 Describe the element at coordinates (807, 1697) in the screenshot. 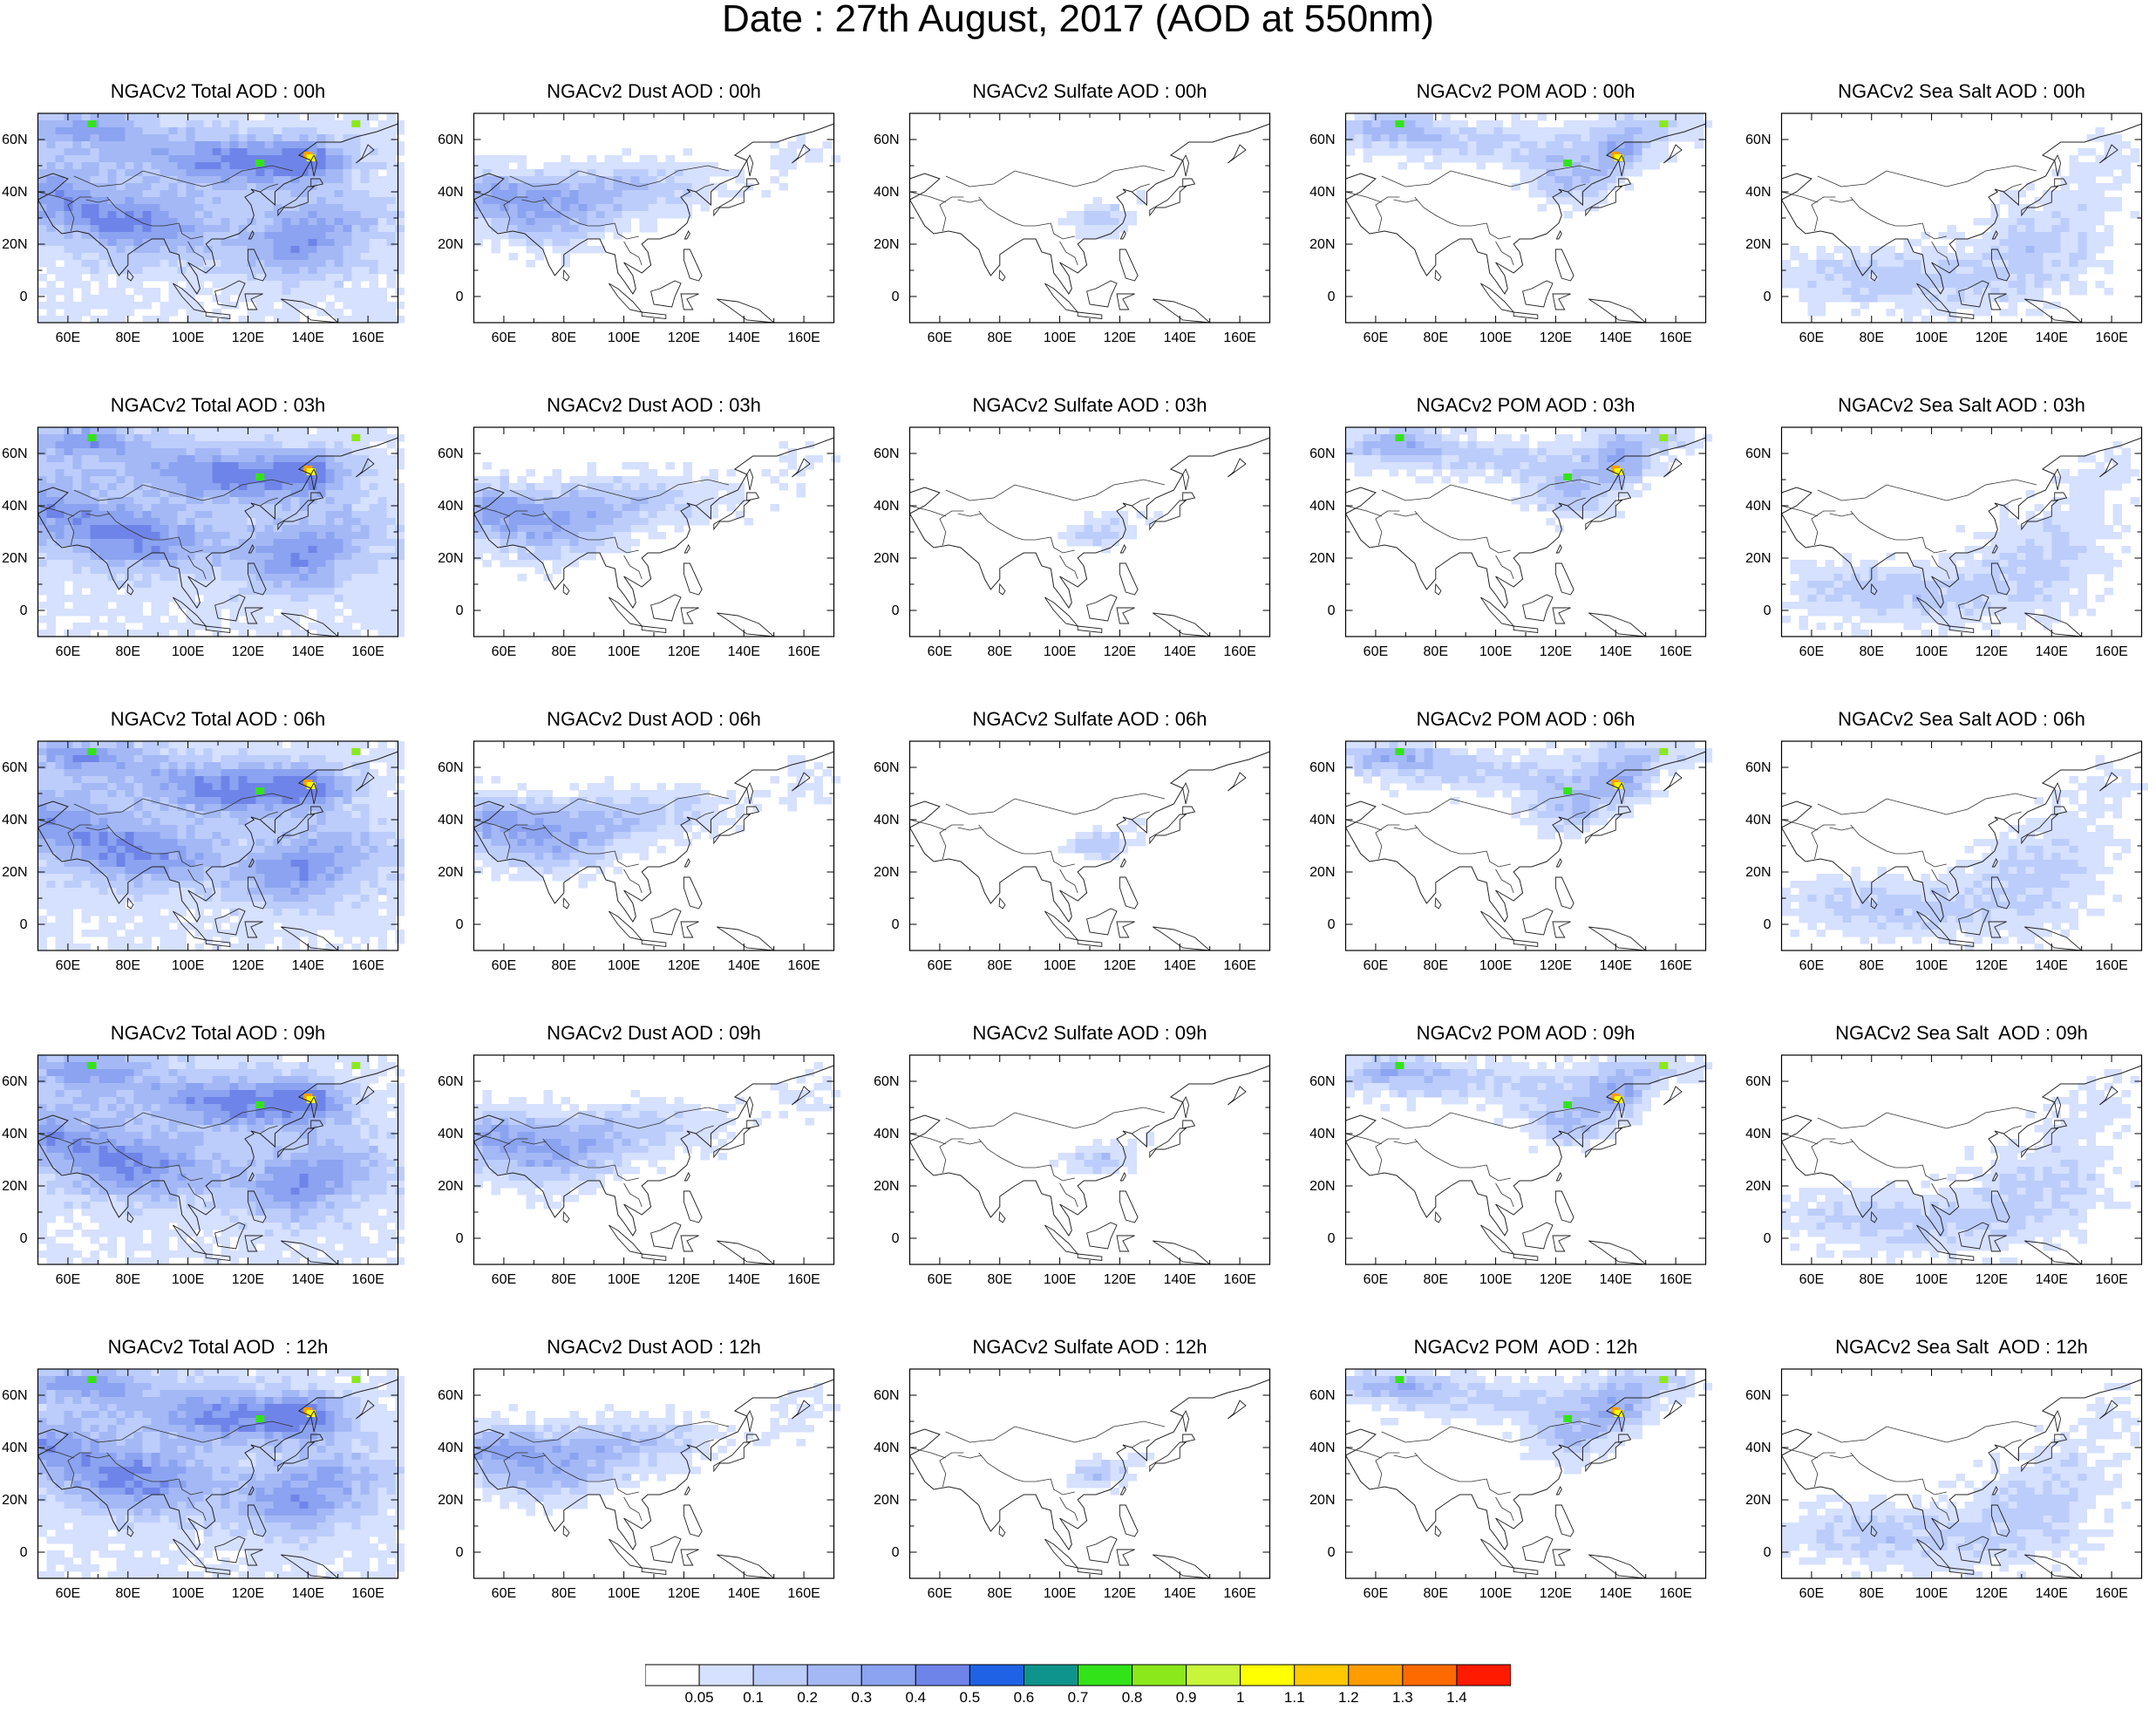

I see `colorbar-label: 0.2` at that location.